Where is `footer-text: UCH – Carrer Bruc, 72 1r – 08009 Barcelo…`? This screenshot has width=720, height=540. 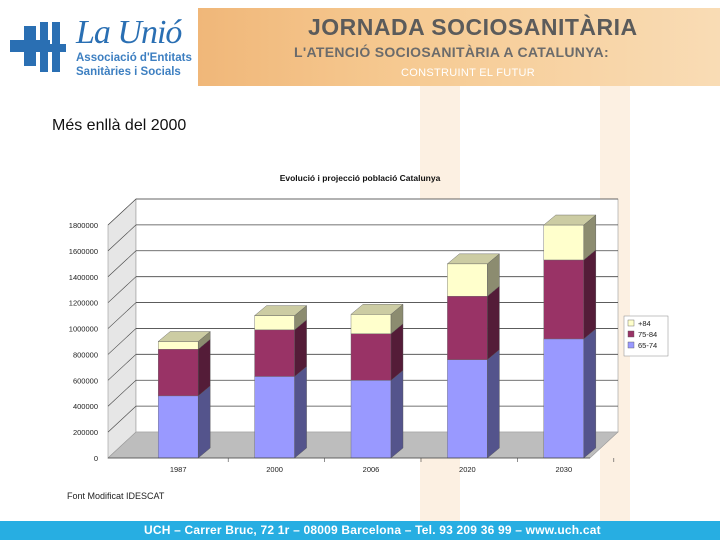 footer-text: UCH – Carrer Bruc, 72 1r – 08009 Barcelo… is located at coordinates (372, 530).